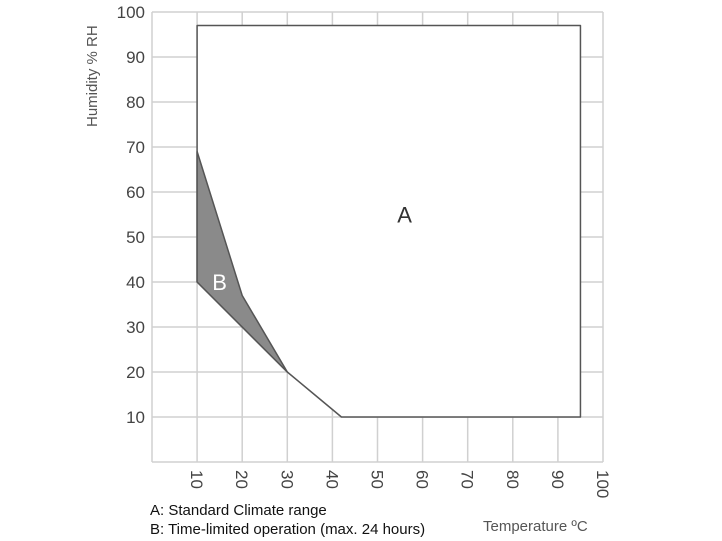 The image size is (722, 541). What do you see at coordinates (135, 57) in the screenshot?
I see `y-tick-label-90: 90` at bounding box center [135, 57].